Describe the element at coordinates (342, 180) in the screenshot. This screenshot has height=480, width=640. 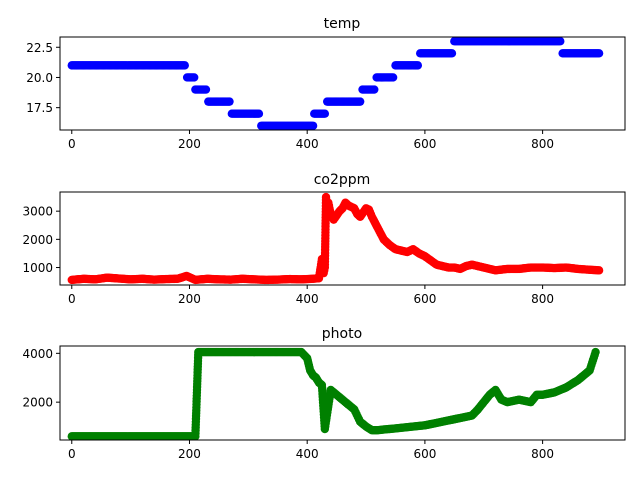
I see `chart-title: co2ppm` at that location.